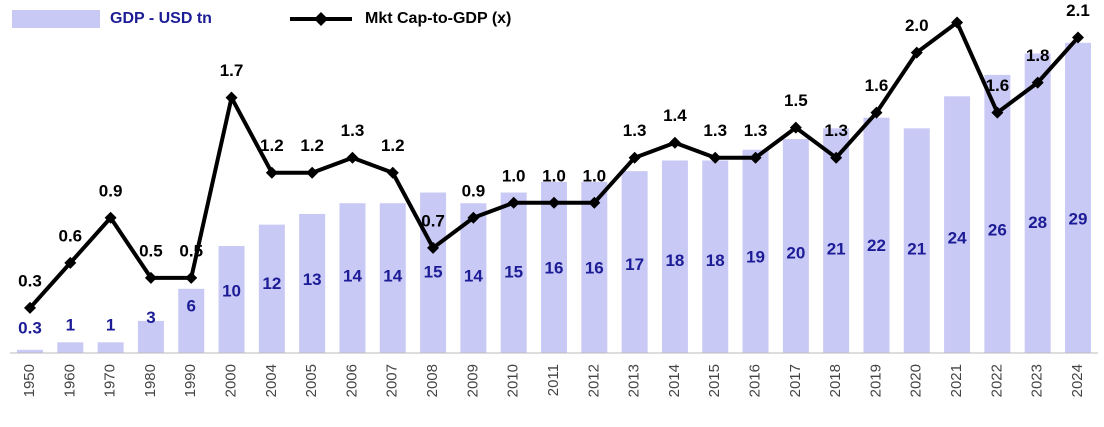 Image resolution: width=1104 pixels, height=427 pixels. I want to click on x-tick-label: 2021, so click(956, 380).